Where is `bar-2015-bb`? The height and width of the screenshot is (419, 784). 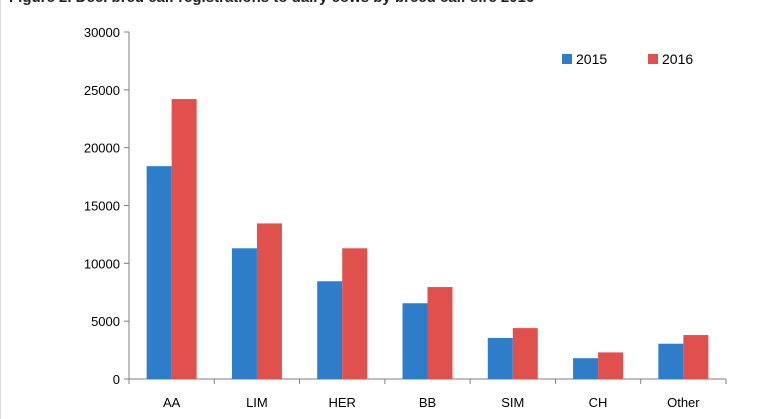
bar-2015-bb is located at coordinates (415, 341).